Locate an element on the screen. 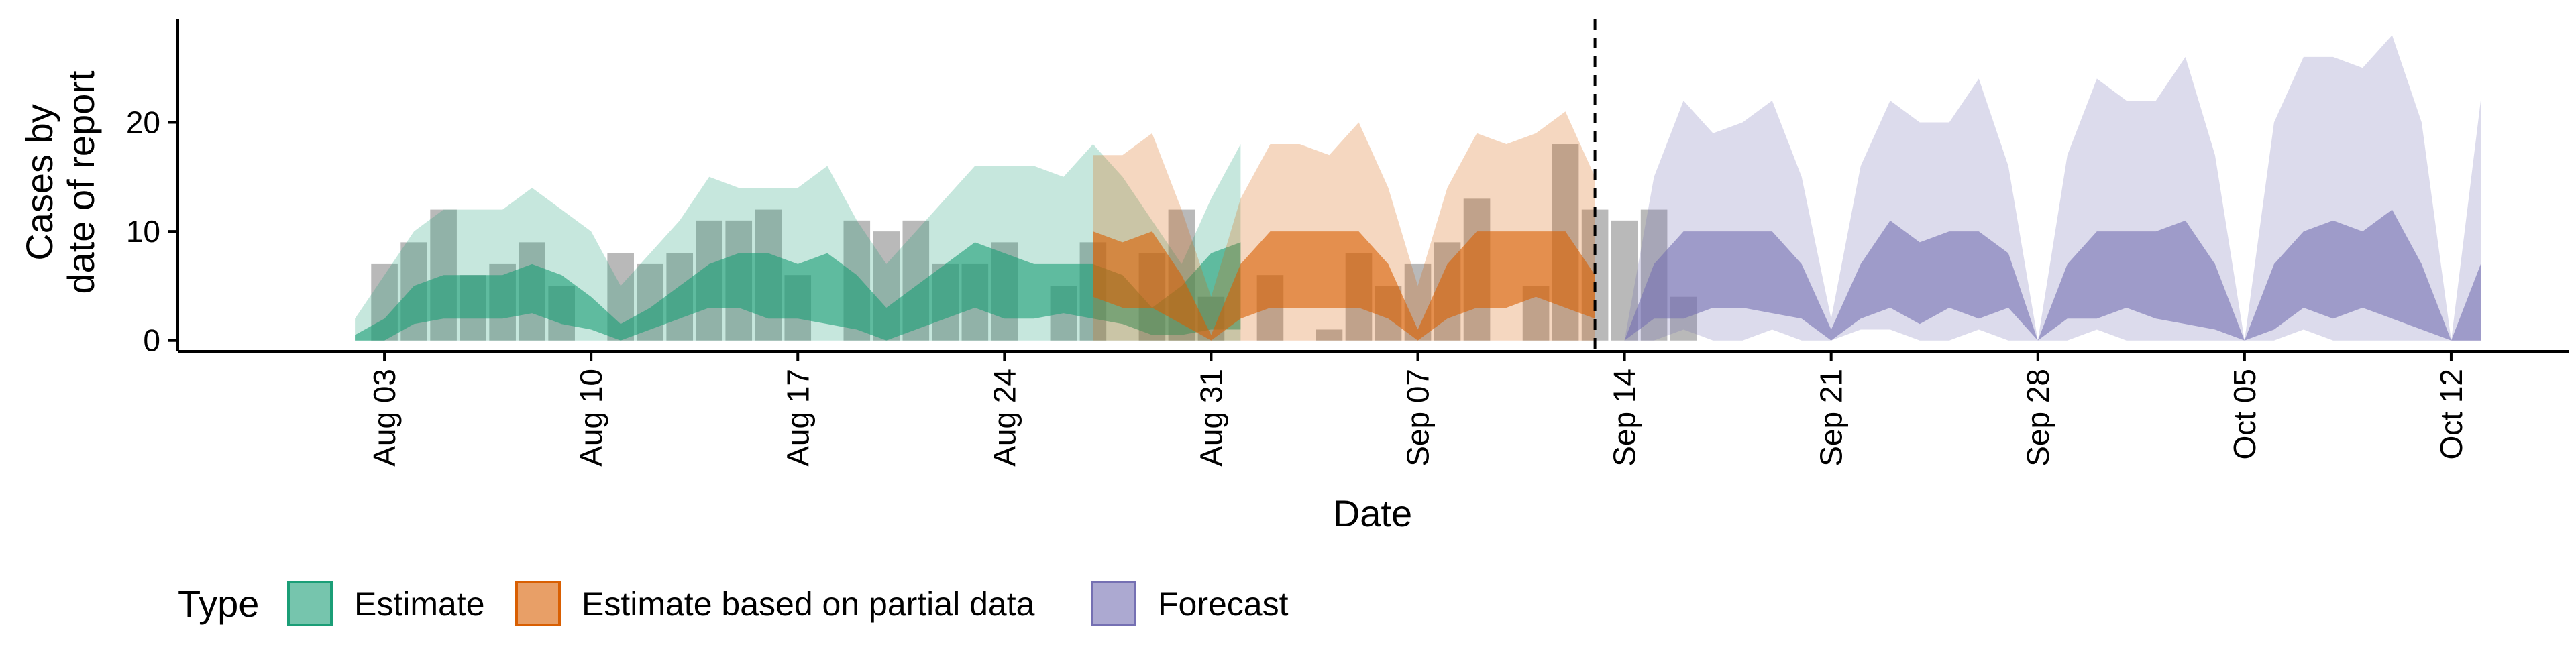  x-tick-label: Sep 14 is located at coordinates (1624, 418).